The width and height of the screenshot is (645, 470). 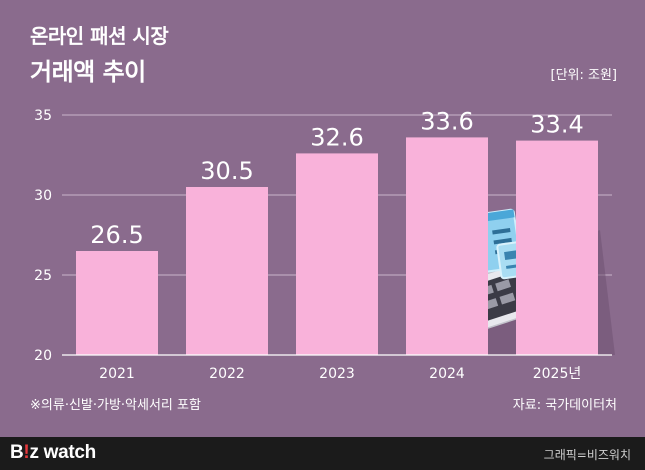 I want to click on unit-label: [단위: 조원], so click(x=584, y=75).